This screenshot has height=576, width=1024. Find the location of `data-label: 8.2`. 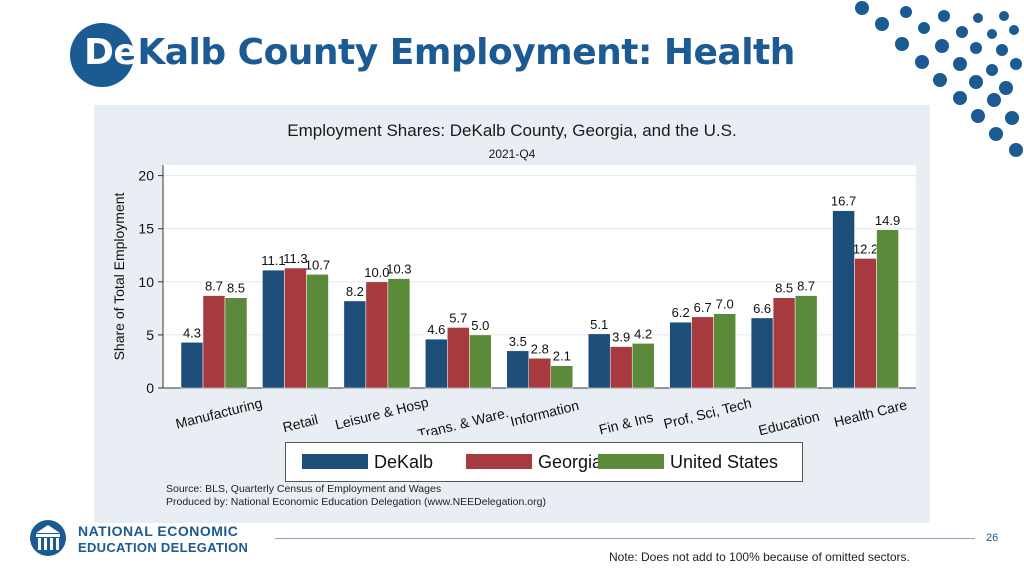

data-label: 8.2 is located at coordinates (355, 291).